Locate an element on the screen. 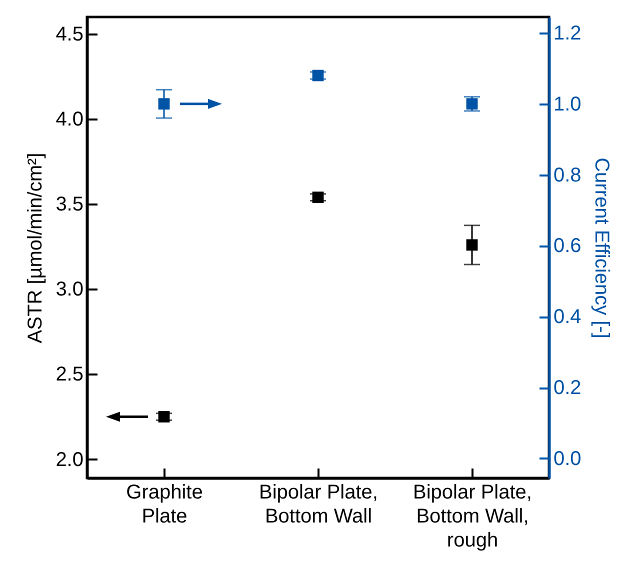  y2-tick-label: 1.2 is located at coordinates (568, 33).